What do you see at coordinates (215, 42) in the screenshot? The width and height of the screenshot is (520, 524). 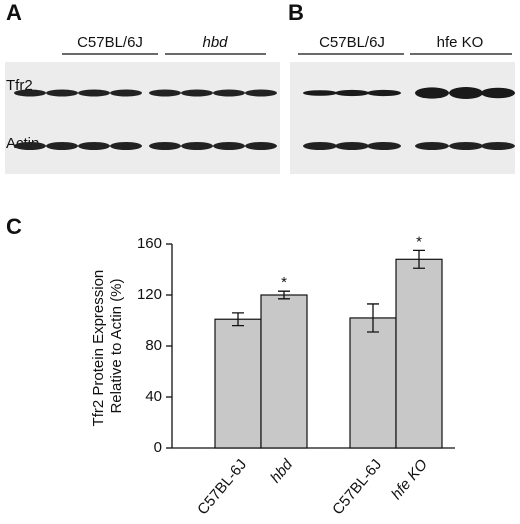 I see `group-label: hbd` at bounding box center [215, 42].